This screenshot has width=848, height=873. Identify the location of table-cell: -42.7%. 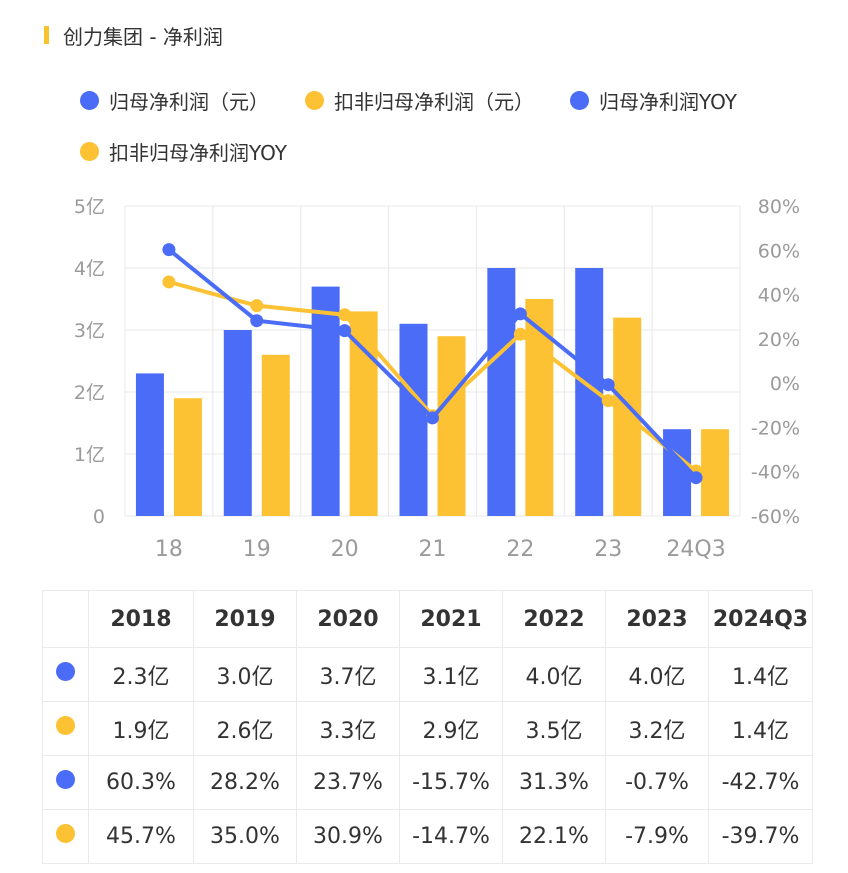
(760, 782).